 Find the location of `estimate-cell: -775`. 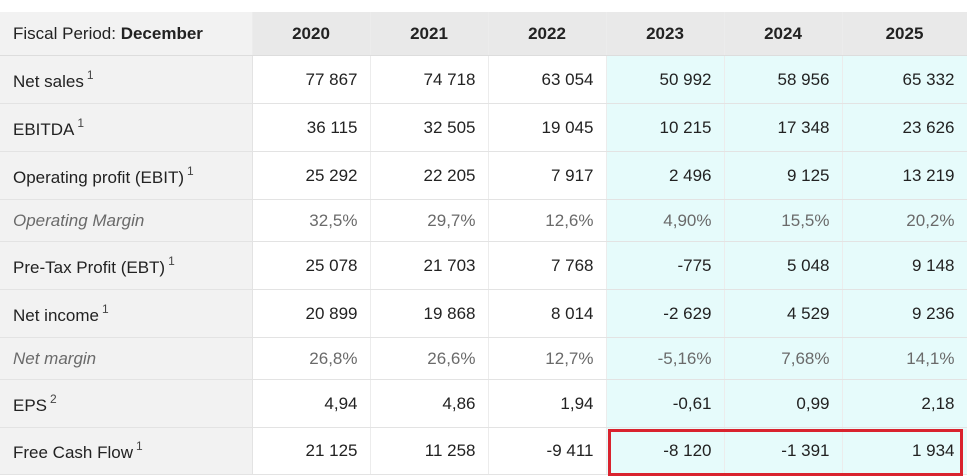

estimate-cell: -775 is located at coordinates (665, 265).